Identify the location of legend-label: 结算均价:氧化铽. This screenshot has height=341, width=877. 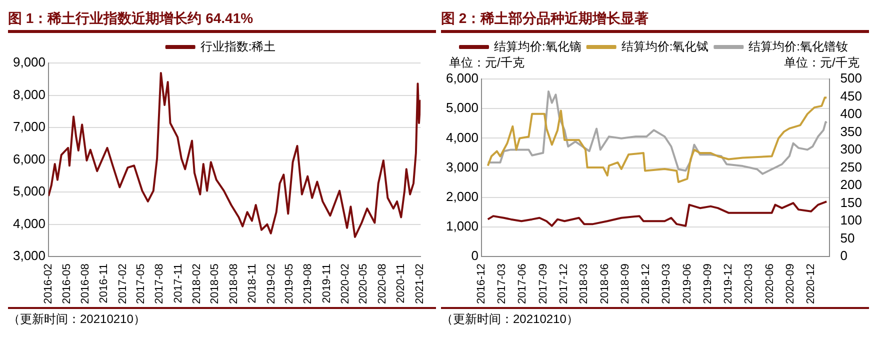
(665, 46).